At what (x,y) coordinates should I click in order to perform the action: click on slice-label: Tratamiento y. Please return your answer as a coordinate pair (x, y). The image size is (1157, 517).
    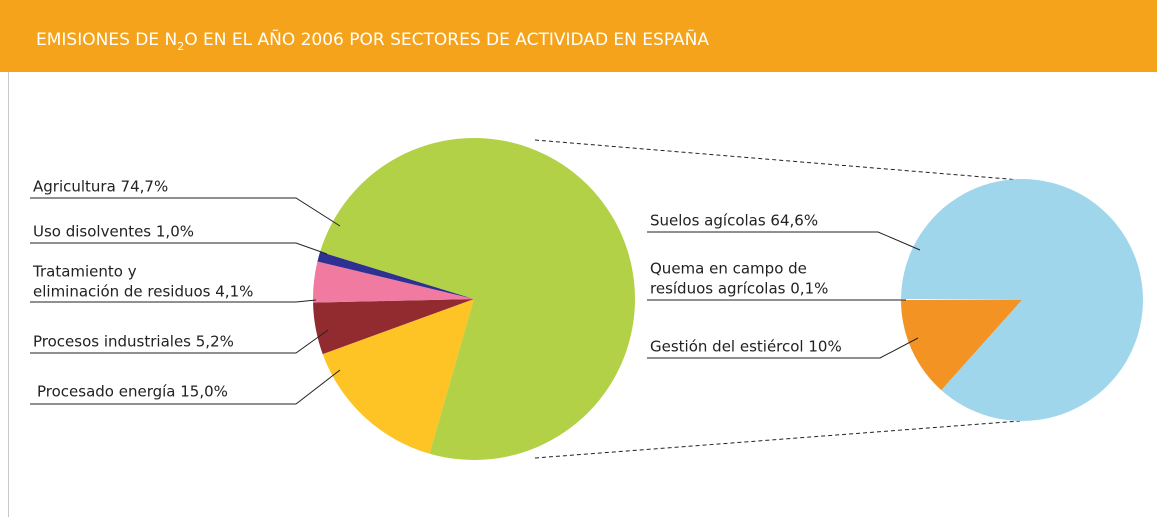
    Looking at the image, I should click on (84, 272).